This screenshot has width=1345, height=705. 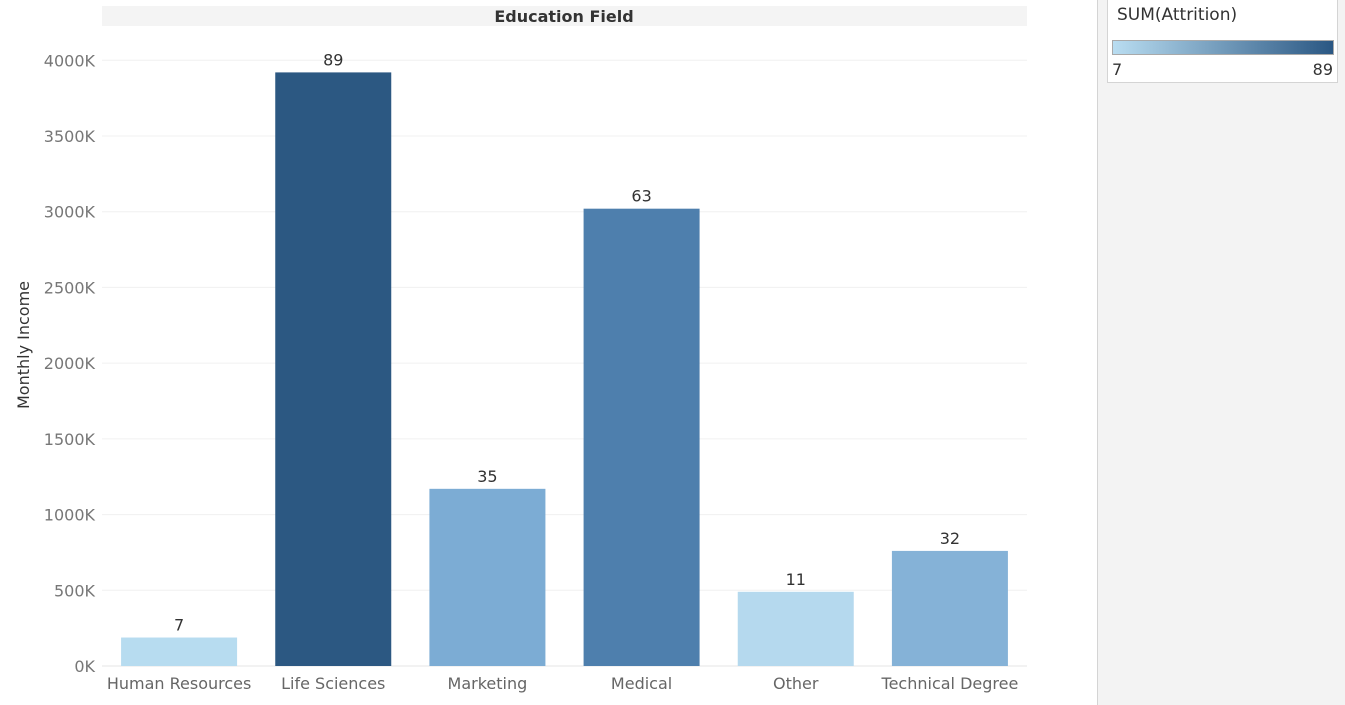 I want to click on bar-value-label: 7, so click(x=179, y=625).